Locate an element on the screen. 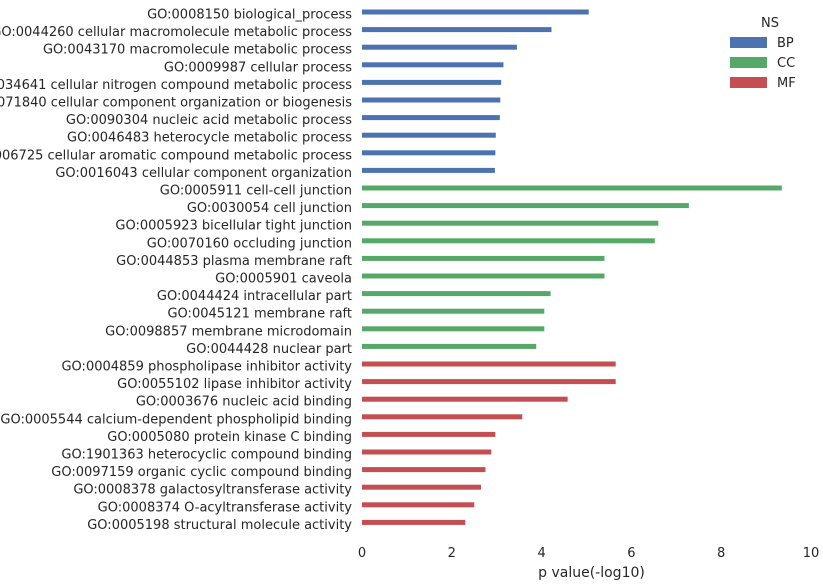 Image resolution: width=823 pixels, height=587 pixels. x-tick-label-0: 0 is located at coordinates (362, 553).